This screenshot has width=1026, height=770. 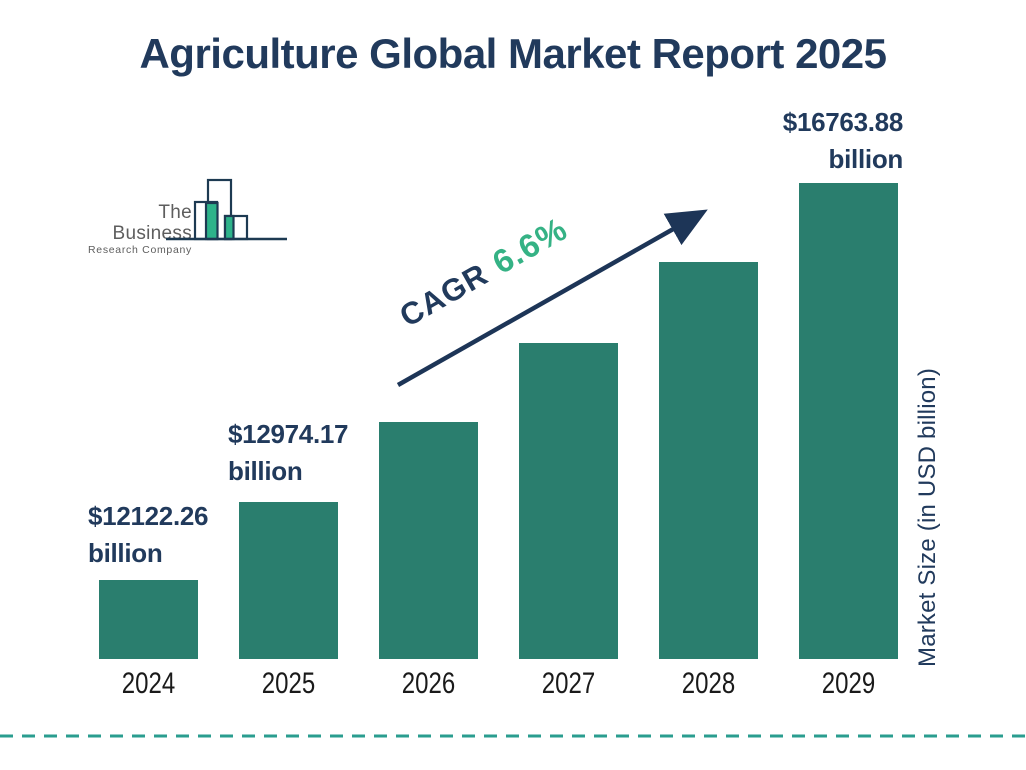 What do you see at coordinates (848, 421) in the screenshot?
I see `bar-2029` at bounding box center [848, 421].